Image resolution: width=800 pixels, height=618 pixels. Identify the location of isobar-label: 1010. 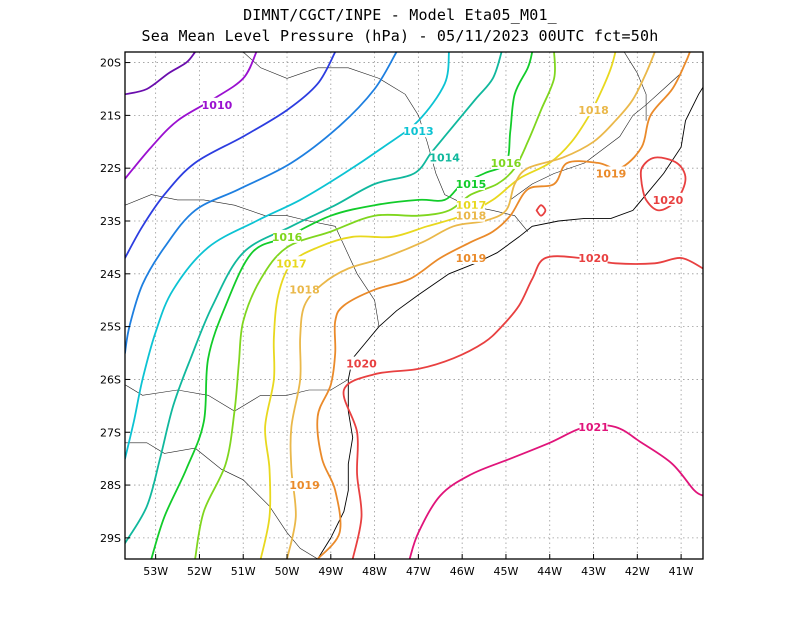
(217, 105).